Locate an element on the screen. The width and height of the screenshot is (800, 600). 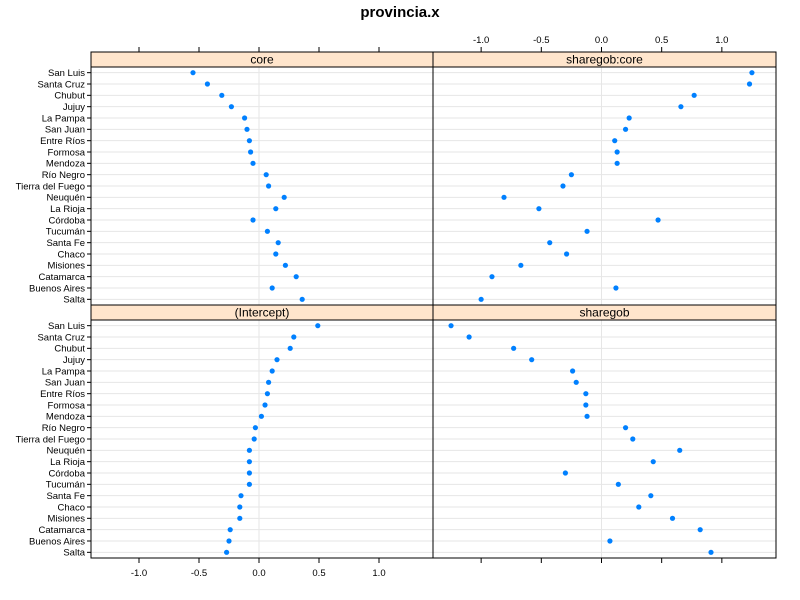
x-tick-label-top: -1.0 is located at coordinates (481, 40).